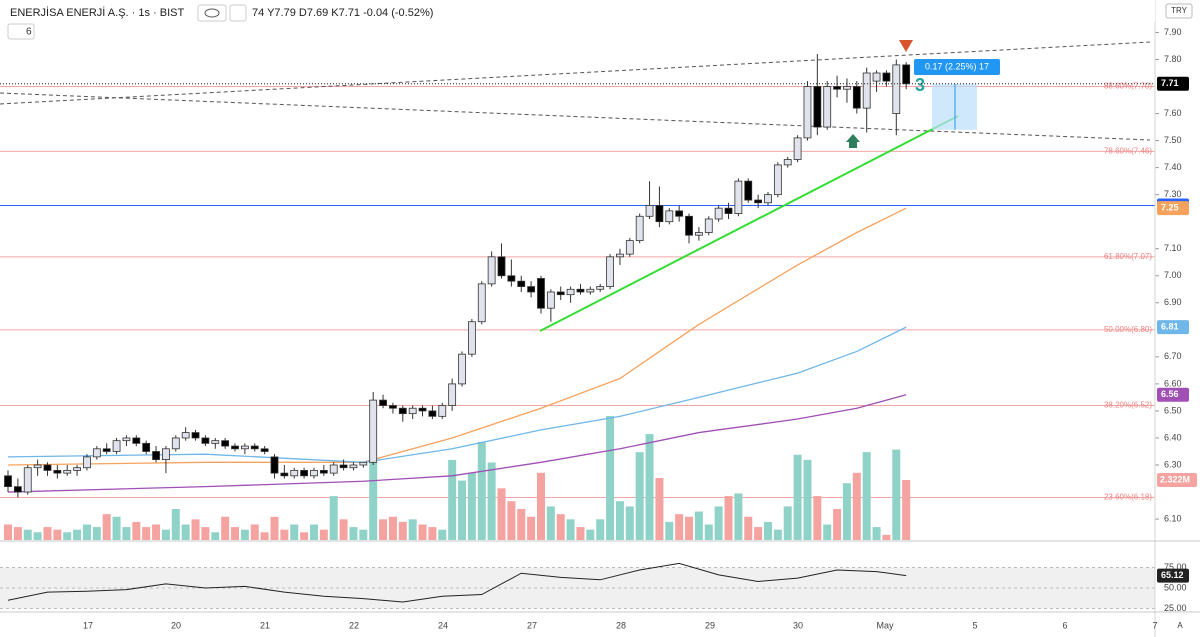  What do you see at coordinates (1128, 329) in the screenshot?
I see `fib-label: 50.00%(6.80)` at bounding box center [1128, 329].